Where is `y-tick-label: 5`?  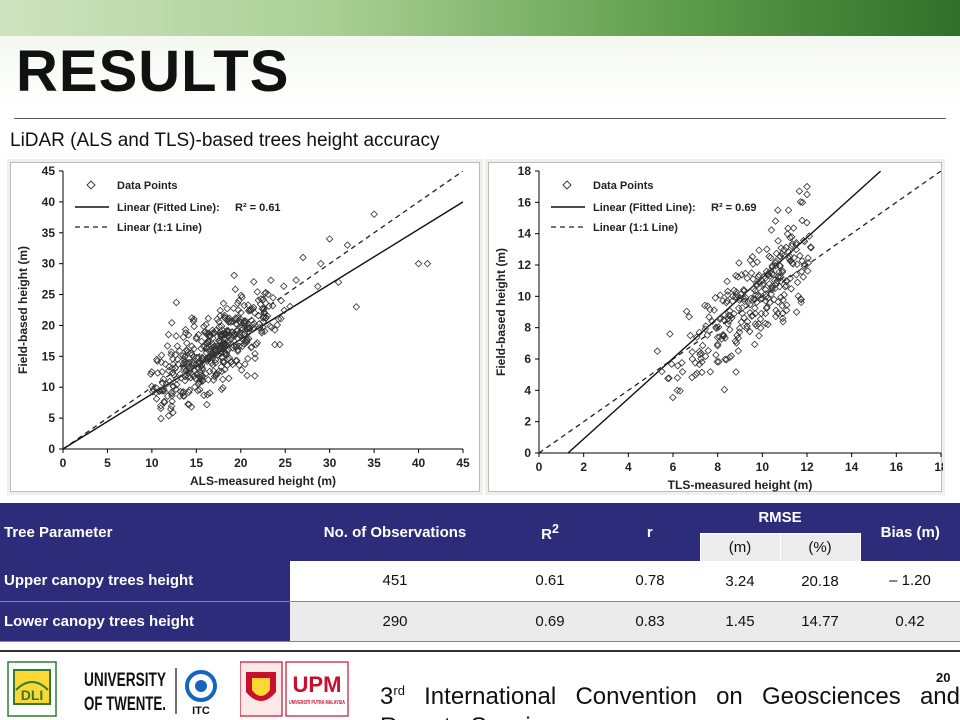
y-tick-label: 5 is located at coordinates (51, 418).